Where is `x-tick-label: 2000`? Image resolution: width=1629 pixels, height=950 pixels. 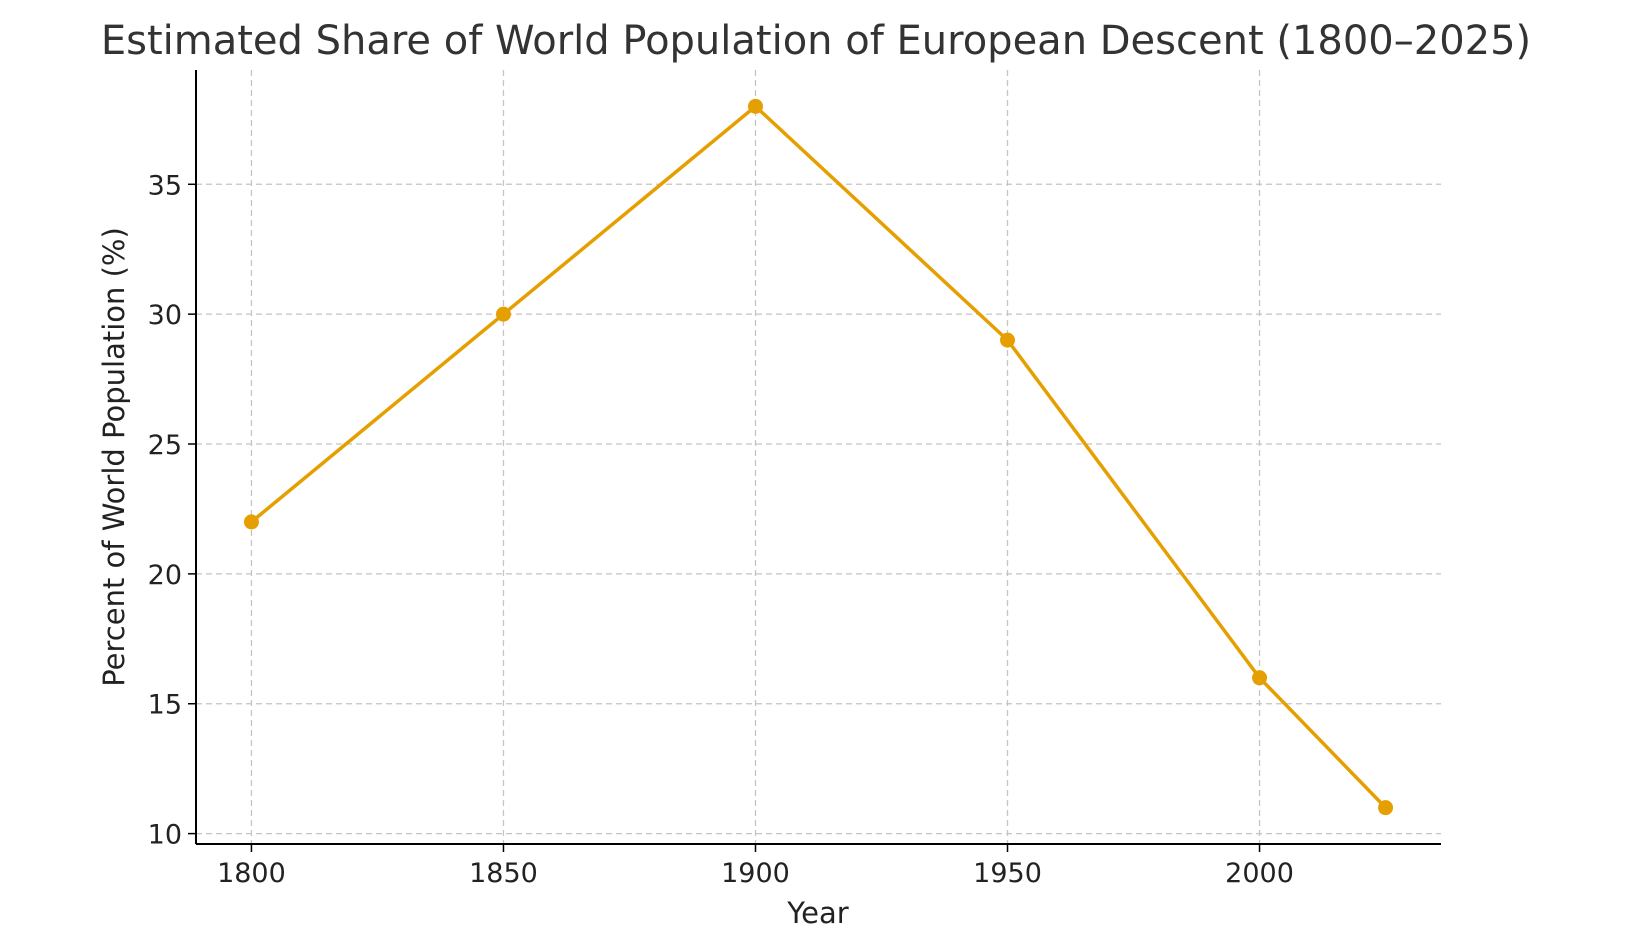 x-tick-label: 2000 is located at coordinates (1259, 873).